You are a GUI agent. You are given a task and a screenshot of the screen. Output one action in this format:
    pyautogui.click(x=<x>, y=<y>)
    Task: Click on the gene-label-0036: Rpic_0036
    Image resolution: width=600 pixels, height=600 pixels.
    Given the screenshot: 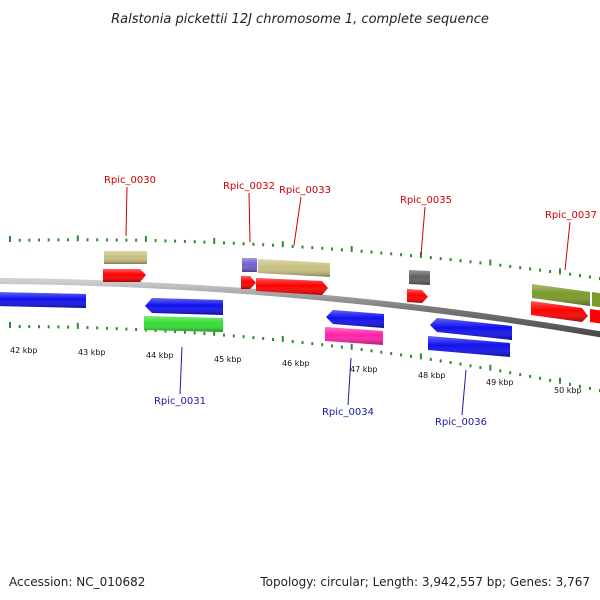 What is the action you would take?
    pyautogui.click(x=461, y=422)
    